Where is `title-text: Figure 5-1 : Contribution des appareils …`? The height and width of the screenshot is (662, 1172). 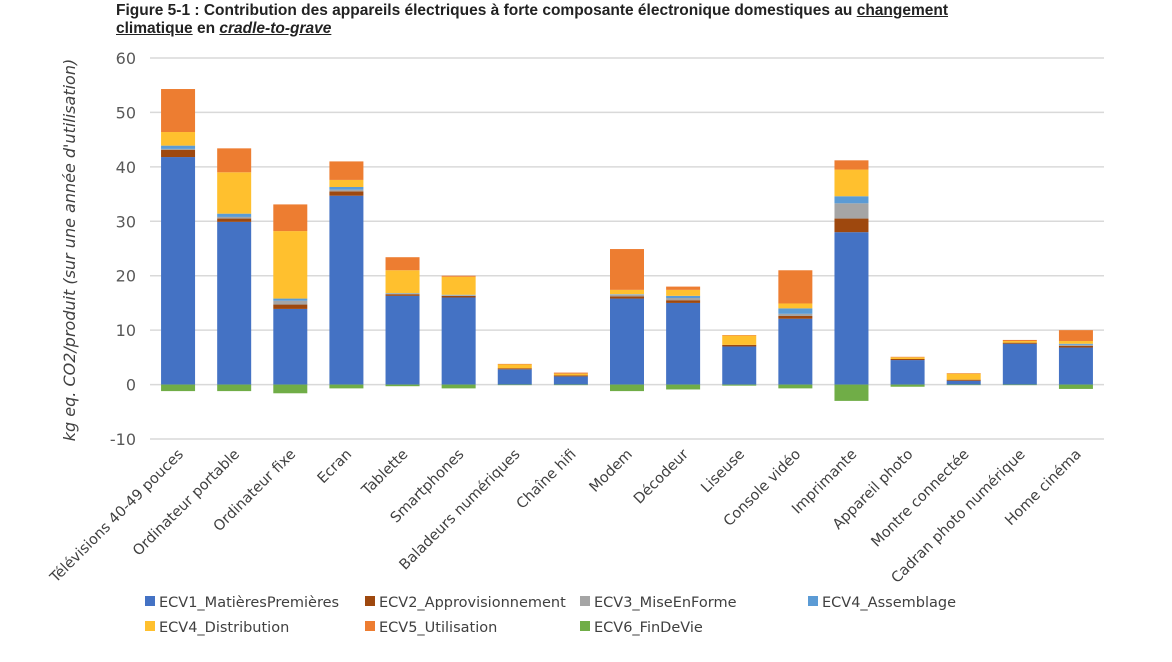
title-text: Figure 5-1 : Contribution des appareils … is located at coordinates (486, 10).